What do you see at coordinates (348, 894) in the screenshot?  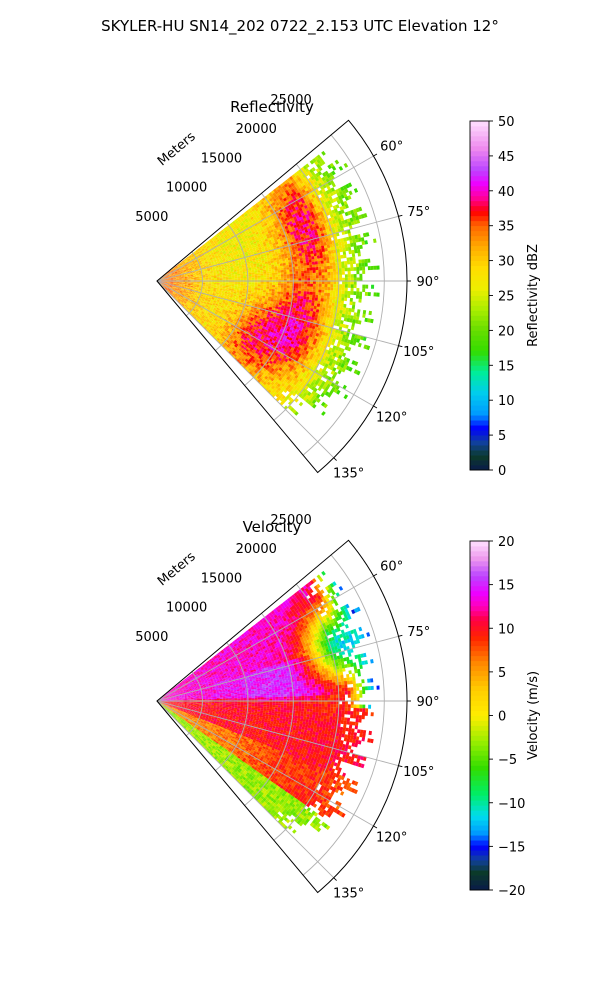 I see `azimuth-tick-label: 135°` at bounding box center [348, 894].